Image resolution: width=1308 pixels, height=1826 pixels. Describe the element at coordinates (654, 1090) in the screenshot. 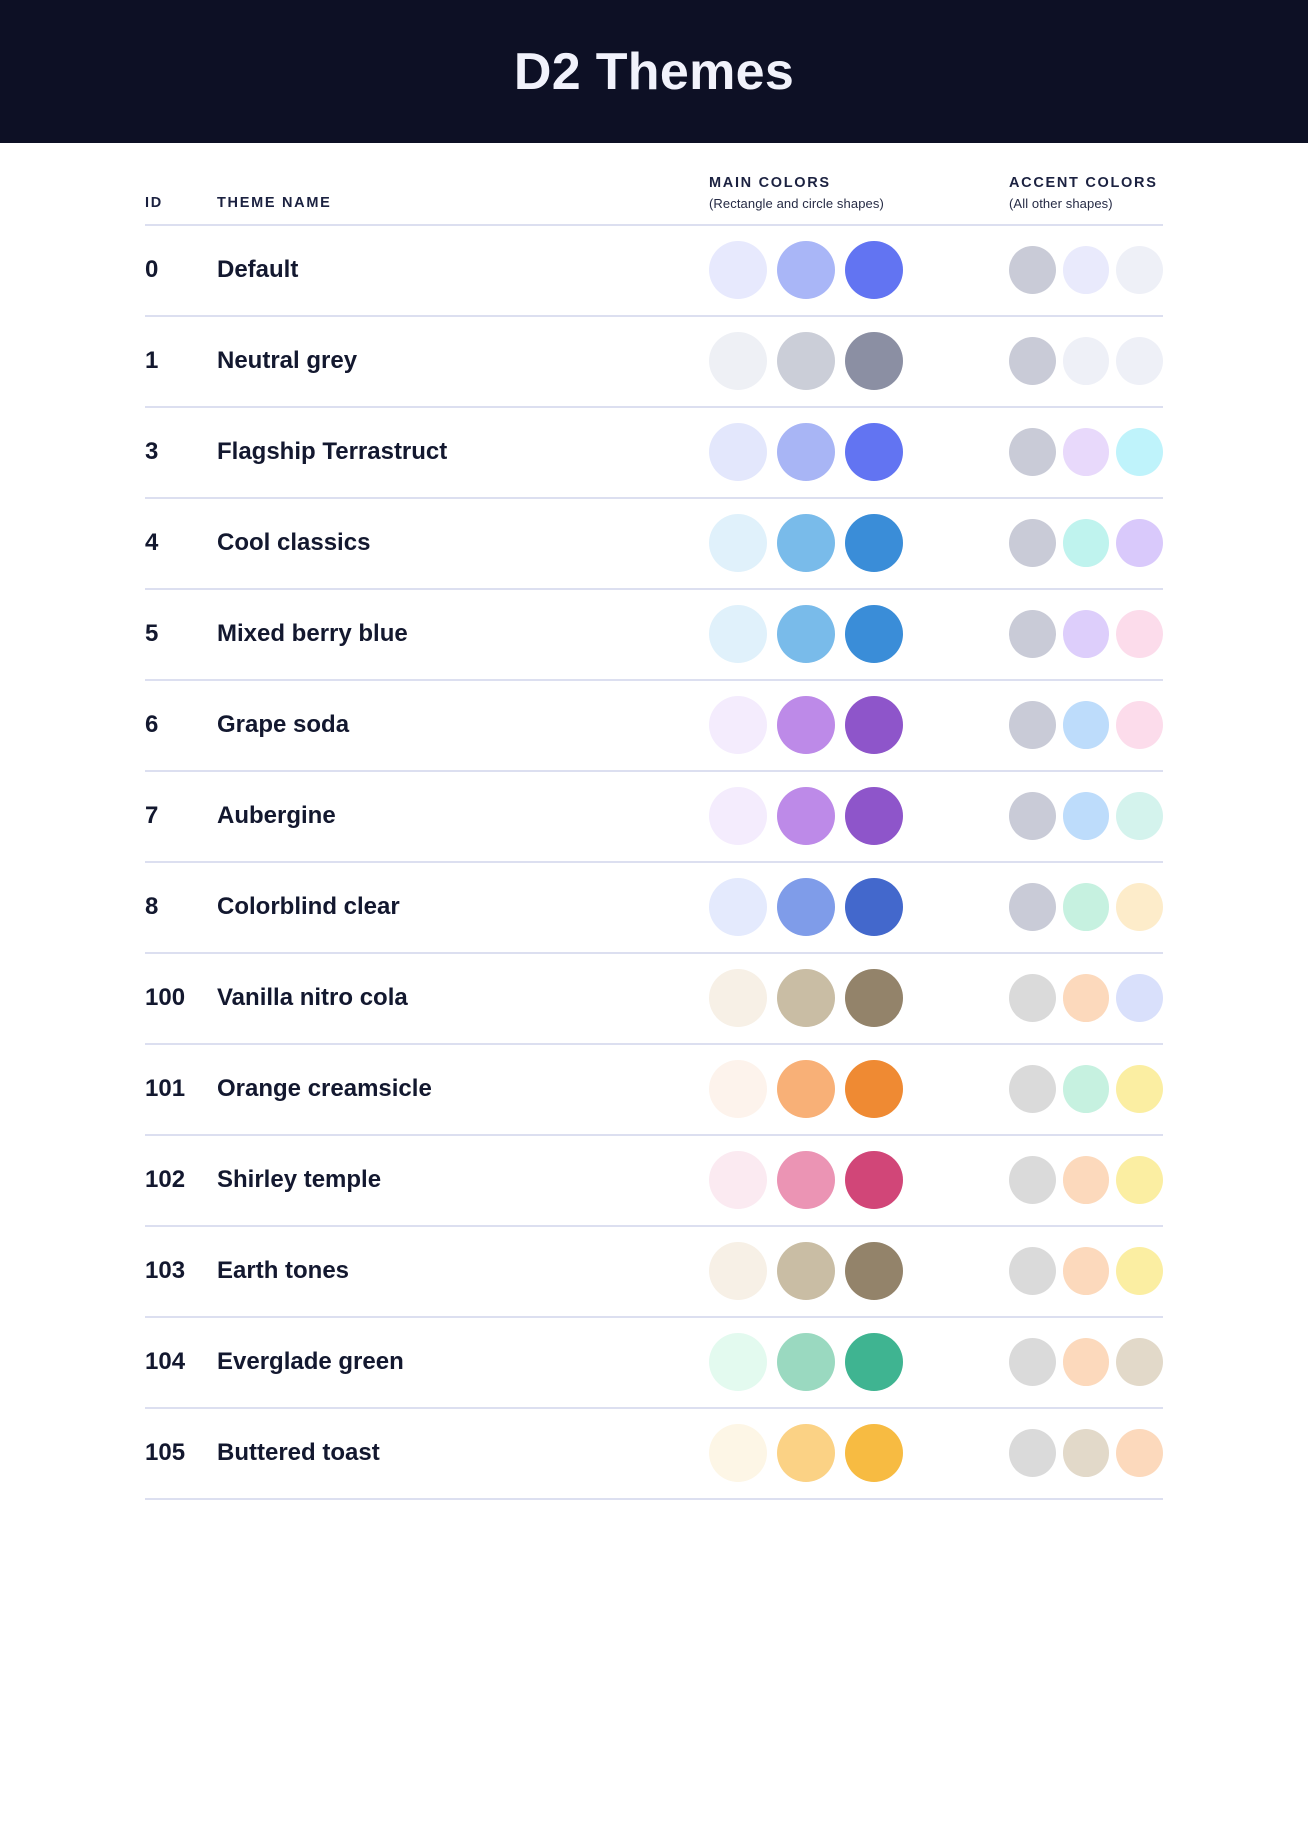

I see `table-row: 101 Orange creamsicle` at that location.